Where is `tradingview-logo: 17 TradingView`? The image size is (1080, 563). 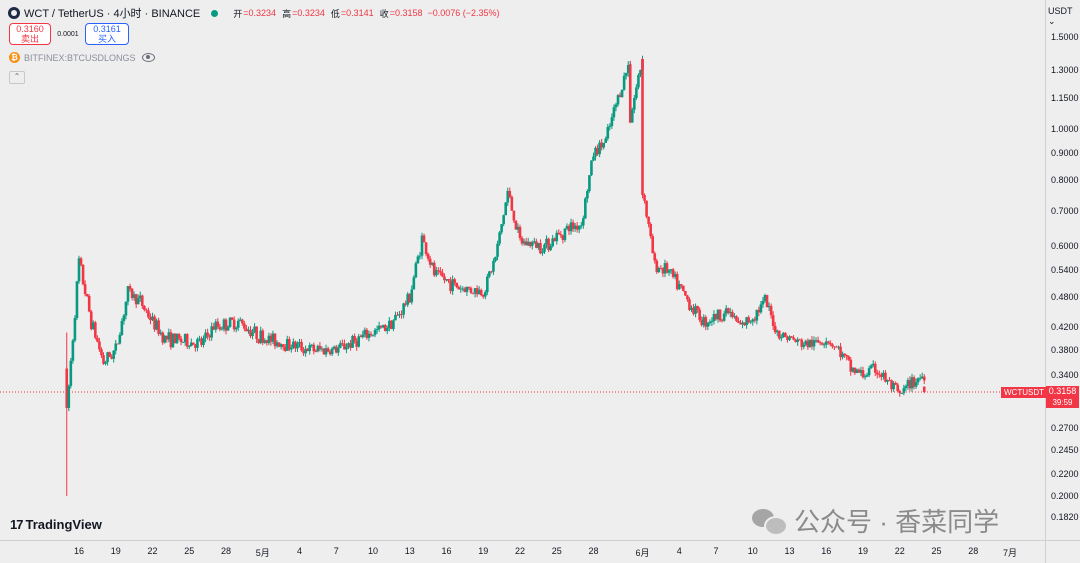
tradingview-logo: 17 TradingView is located at coordinates (56, 524).